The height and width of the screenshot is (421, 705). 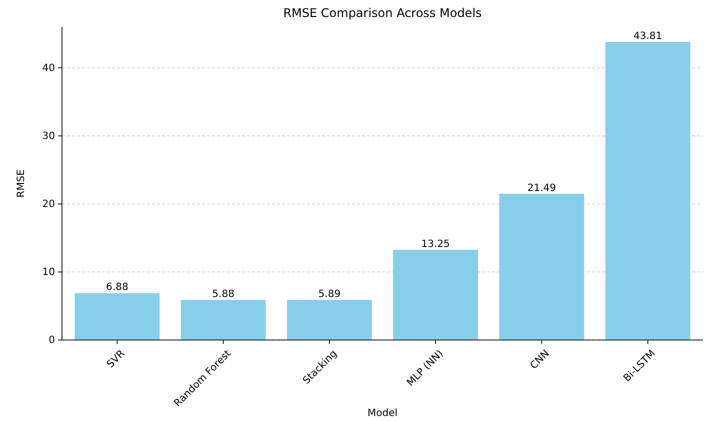 What do you see at coordinates (223, 294) in the screenshot?
I see `data-label: 5.88` at bounding box center [223, 294].